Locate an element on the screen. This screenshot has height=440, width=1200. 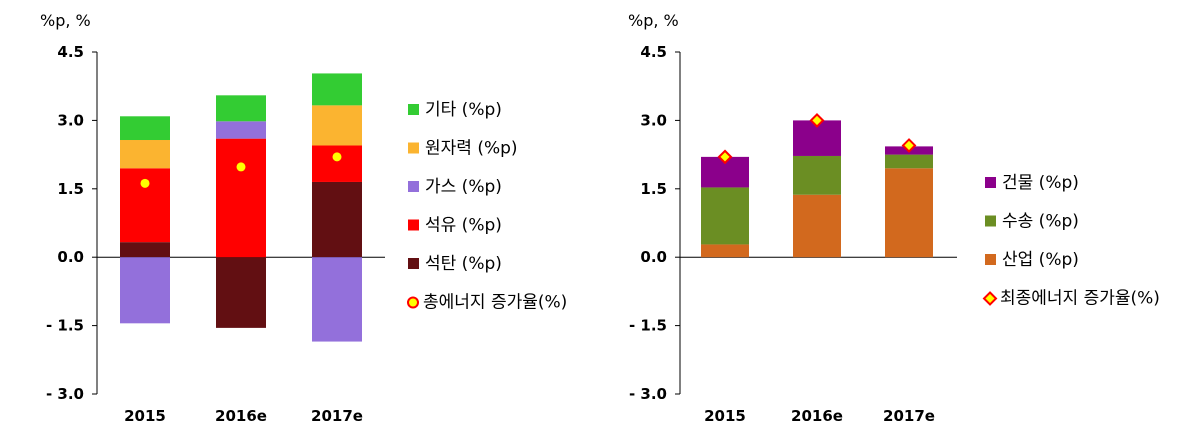
legend-label: 기타 (%p) is located at coordinates (463, 110).